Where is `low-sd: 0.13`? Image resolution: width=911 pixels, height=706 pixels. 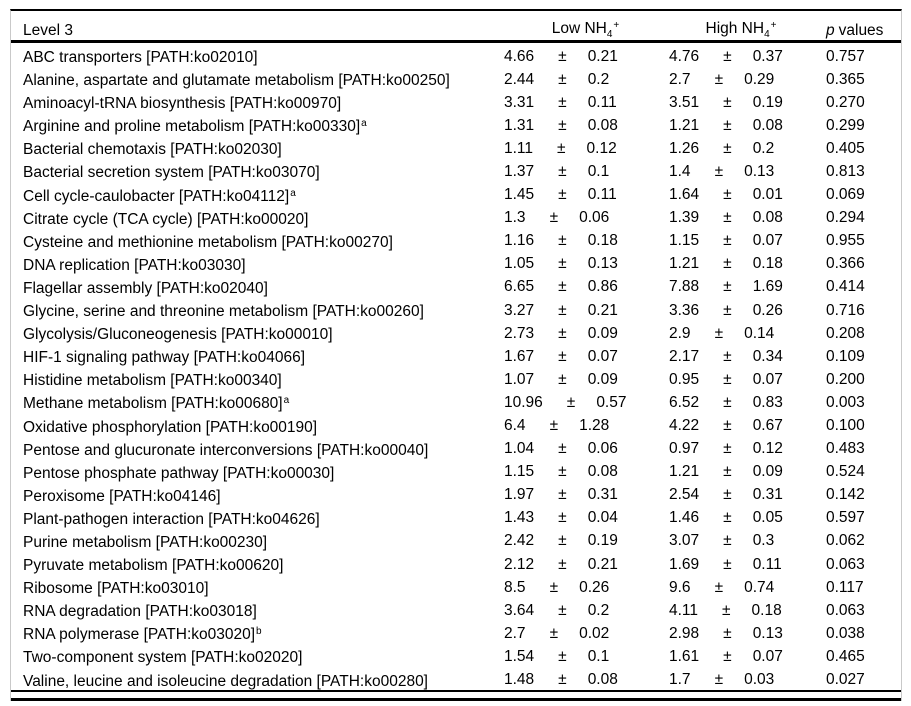
low-sd: 0.13 is located at coordinates (602, 264).